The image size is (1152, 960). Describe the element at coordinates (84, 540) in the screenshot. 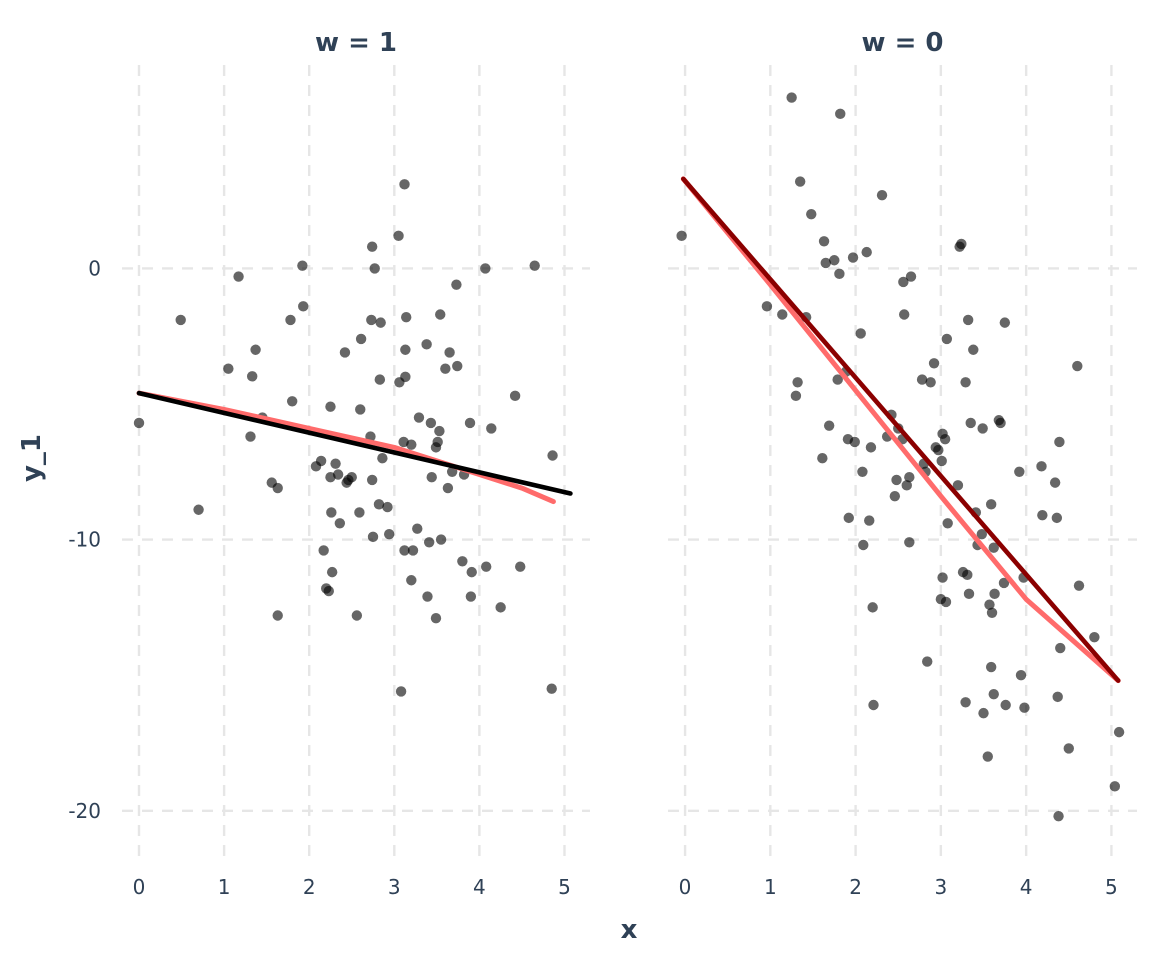

I see `y-tick-label: -10` at that location.